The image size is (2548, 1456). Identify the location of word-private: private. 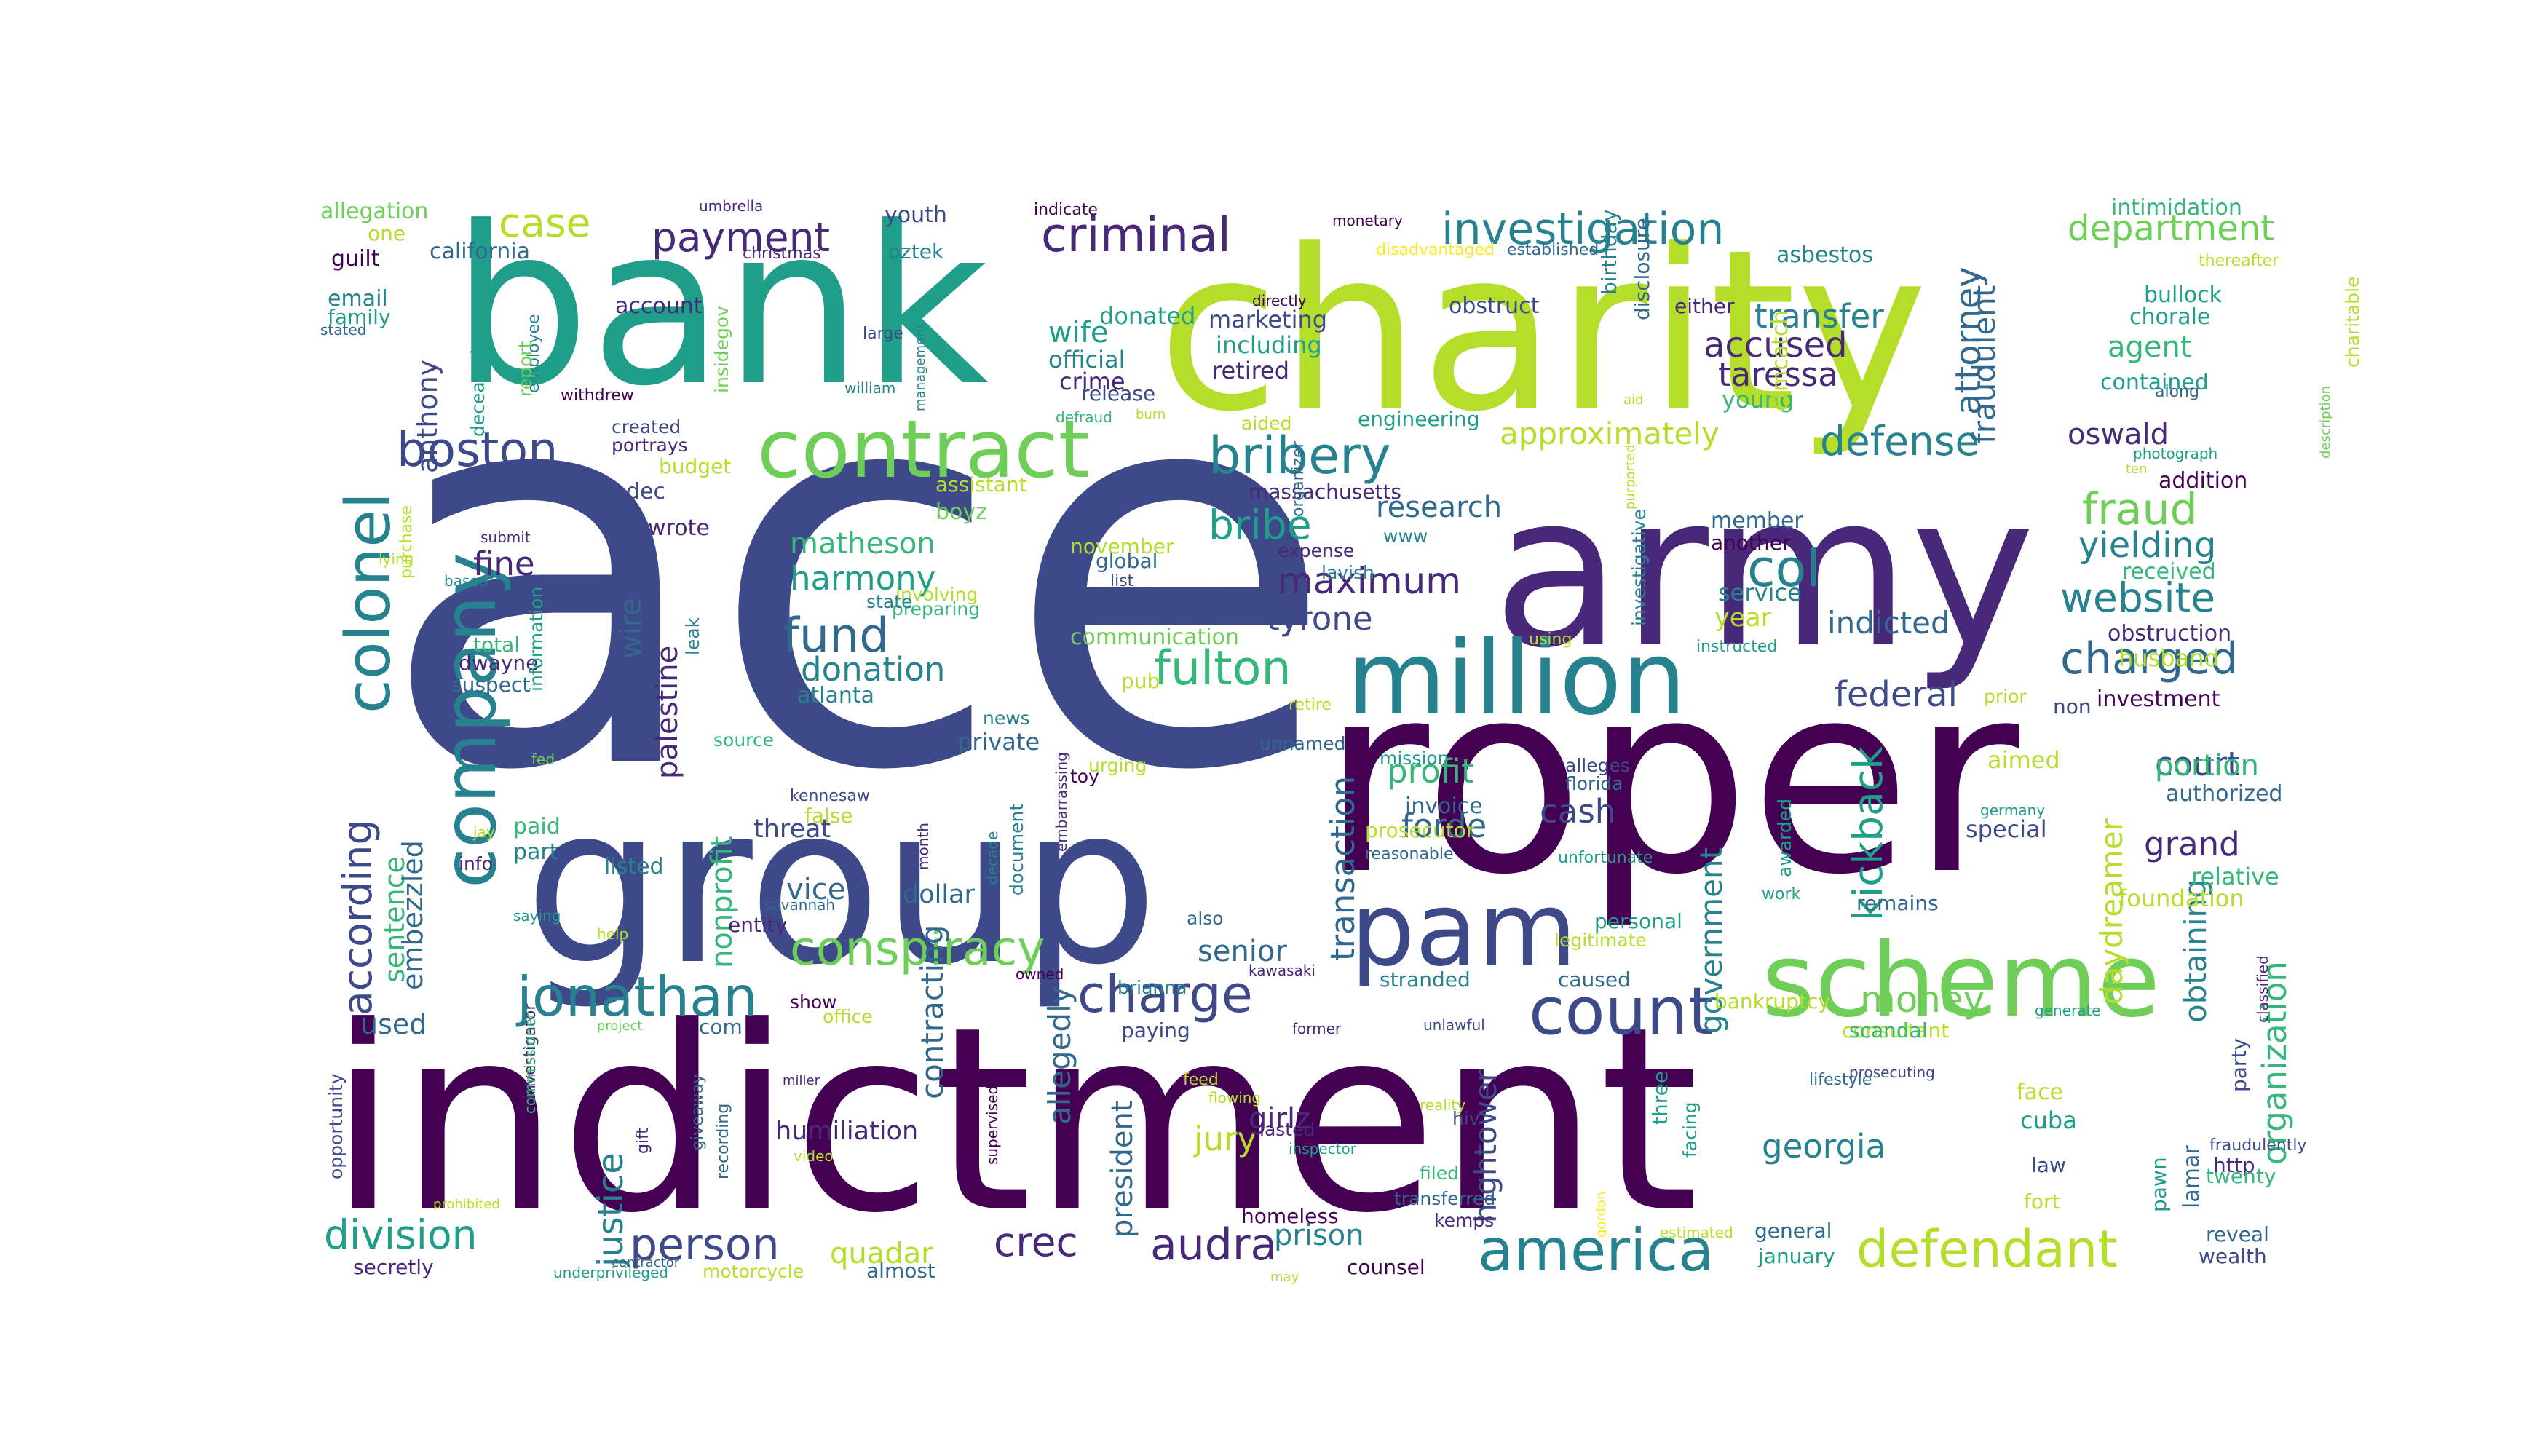
(998, 742).